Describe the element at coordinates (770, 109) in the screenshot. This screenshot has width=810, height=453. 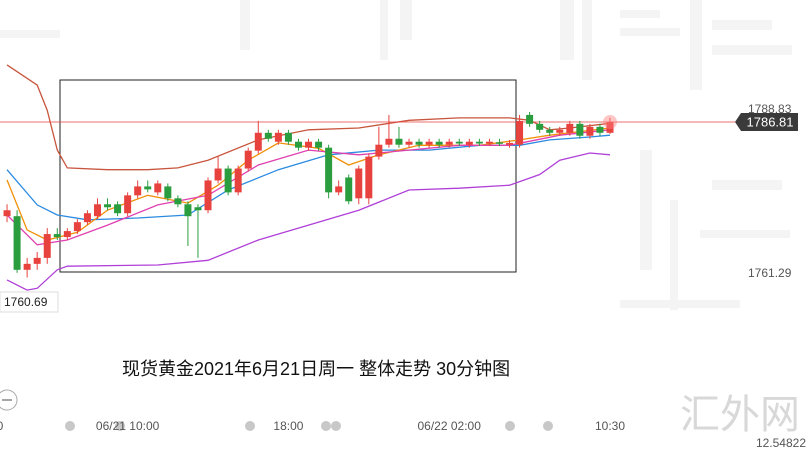
I see `y-tick-label: 1788.83` at that location.